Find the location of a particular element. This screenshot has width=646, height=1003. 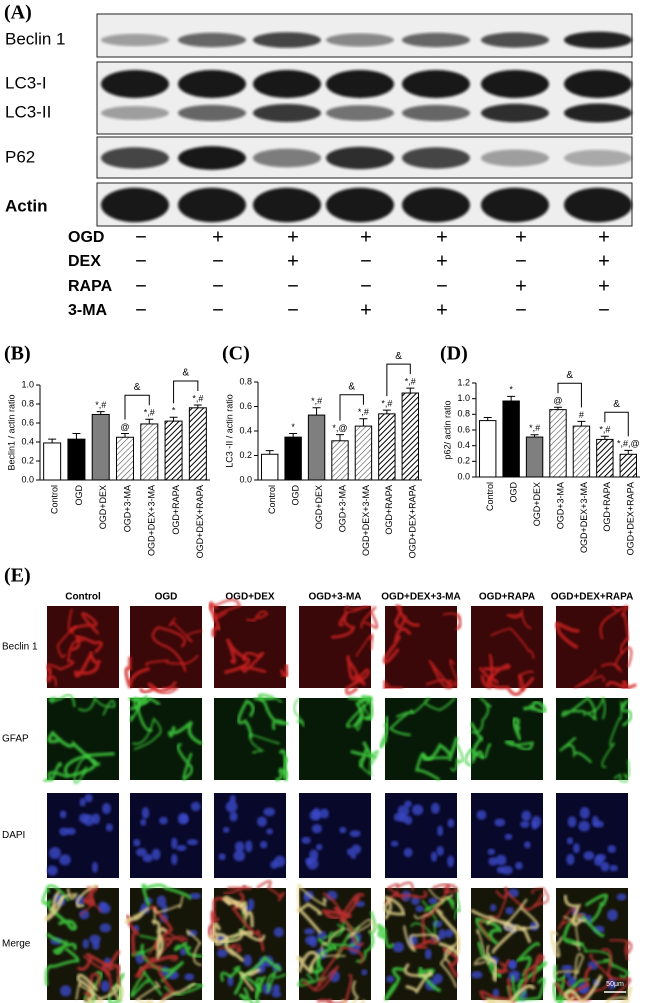

y-tick-label: 0.8 is located at coordinates (463, 414).